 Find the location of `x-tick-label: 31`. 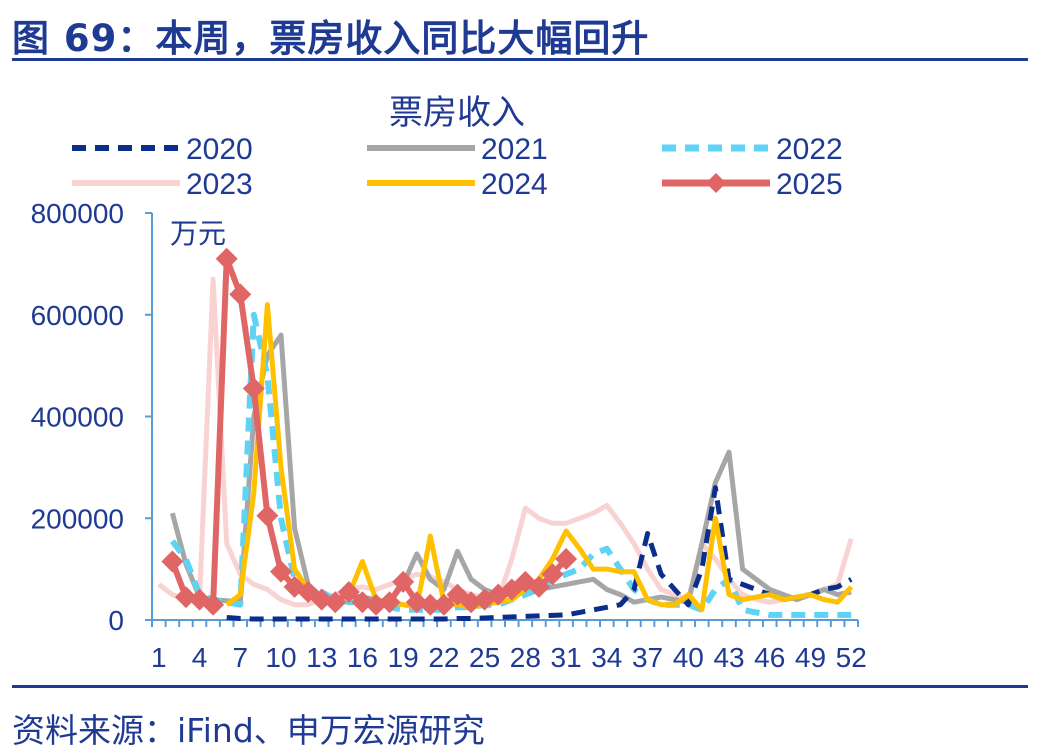

x-tick-label: 31 is located at coordinates (566, 657).